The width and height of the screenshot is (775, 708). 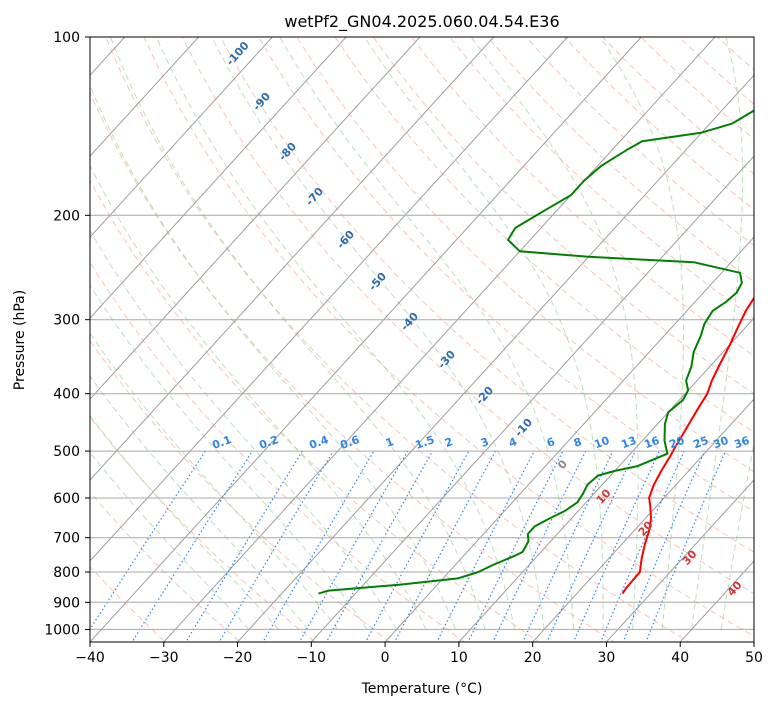 I want to click on isotherm-label: -60, so click(x=345, y=240).